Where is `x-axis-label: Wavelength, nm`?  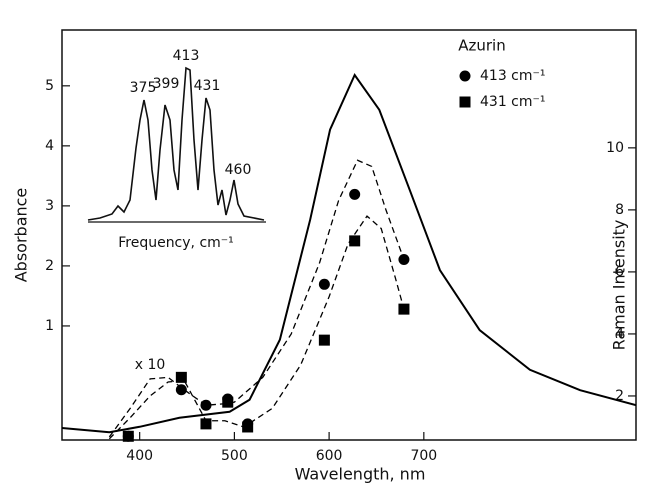 x-axis-label: Wavelength, nm is located at coordinates (360, 474).